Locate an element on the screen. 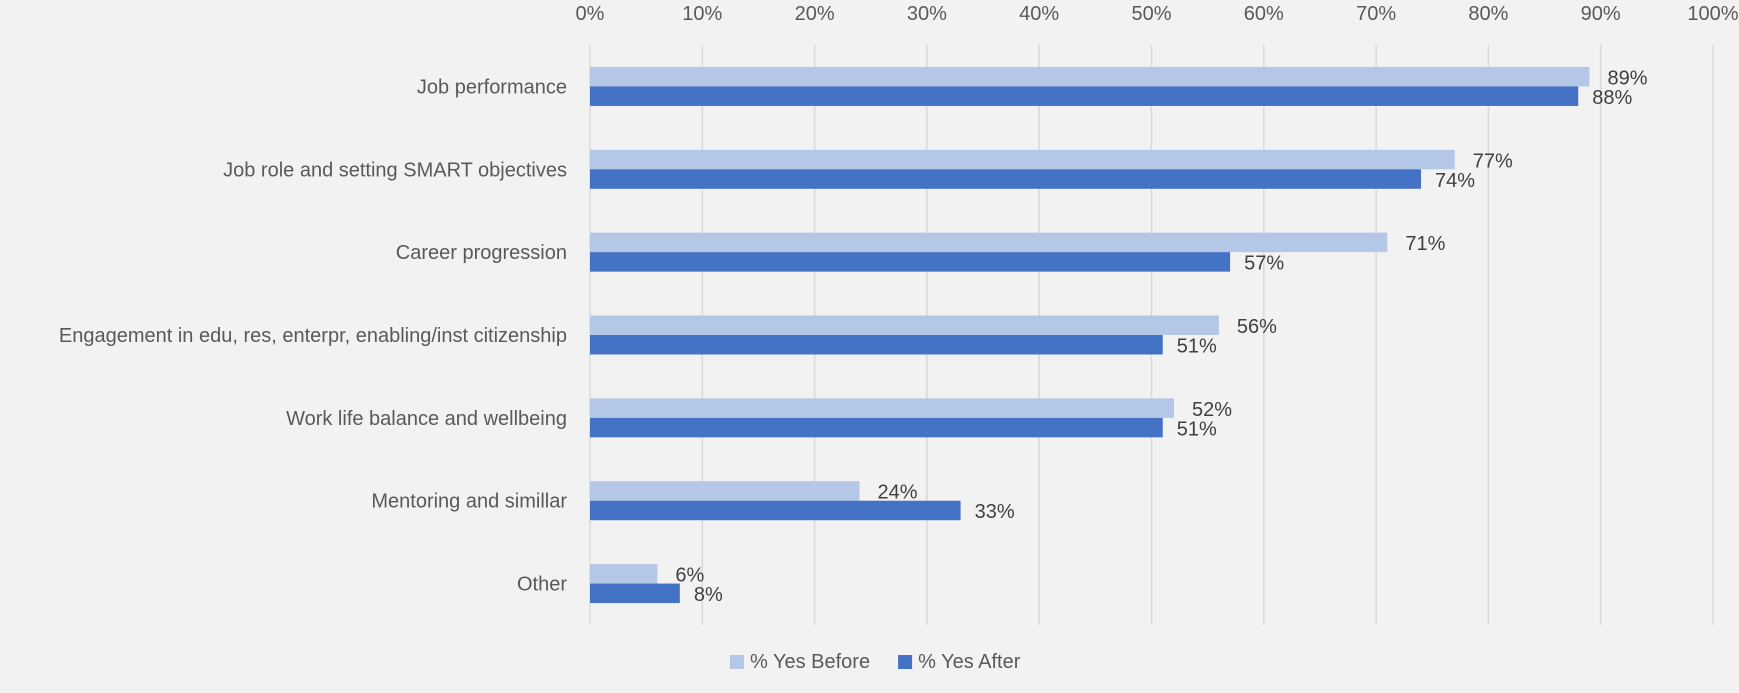 This screenshot has height=693, width=1739. x-axis-ticks: 0% 10% 20% 30% 40% 50% 60% 70% 80% 90% 100% is located at coordinates (1157, 14).